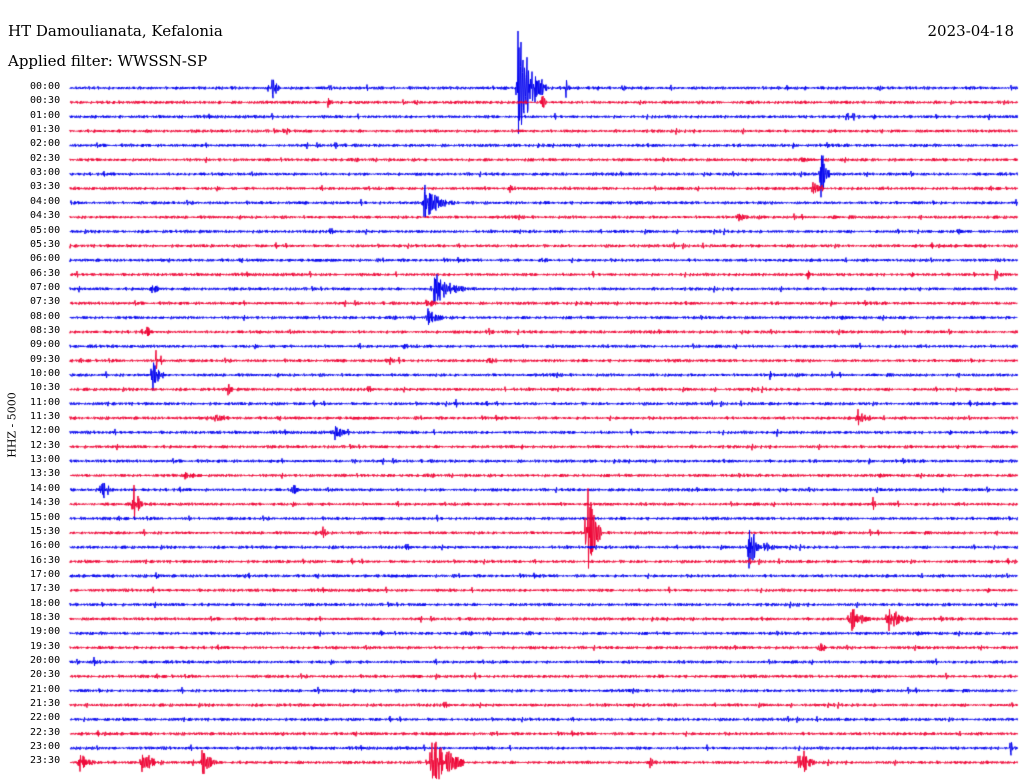 This screenshot has width=1024, height=780. Describe the element at coordinates (45, 531) in the screenshot. I see `row-label-1530: 15:30` at that location.